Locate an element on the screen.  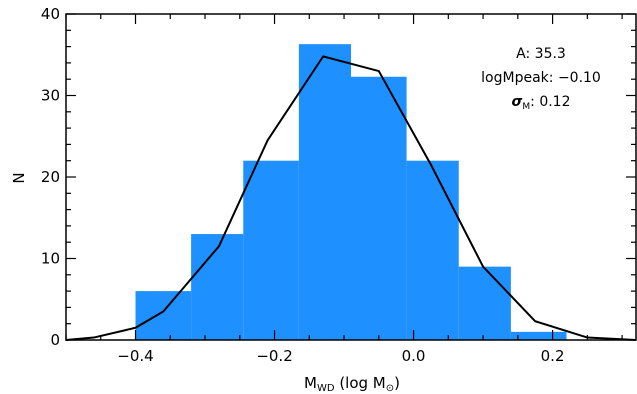
annotation-sigma-symbol: σ is located at coordinates (516, 102).